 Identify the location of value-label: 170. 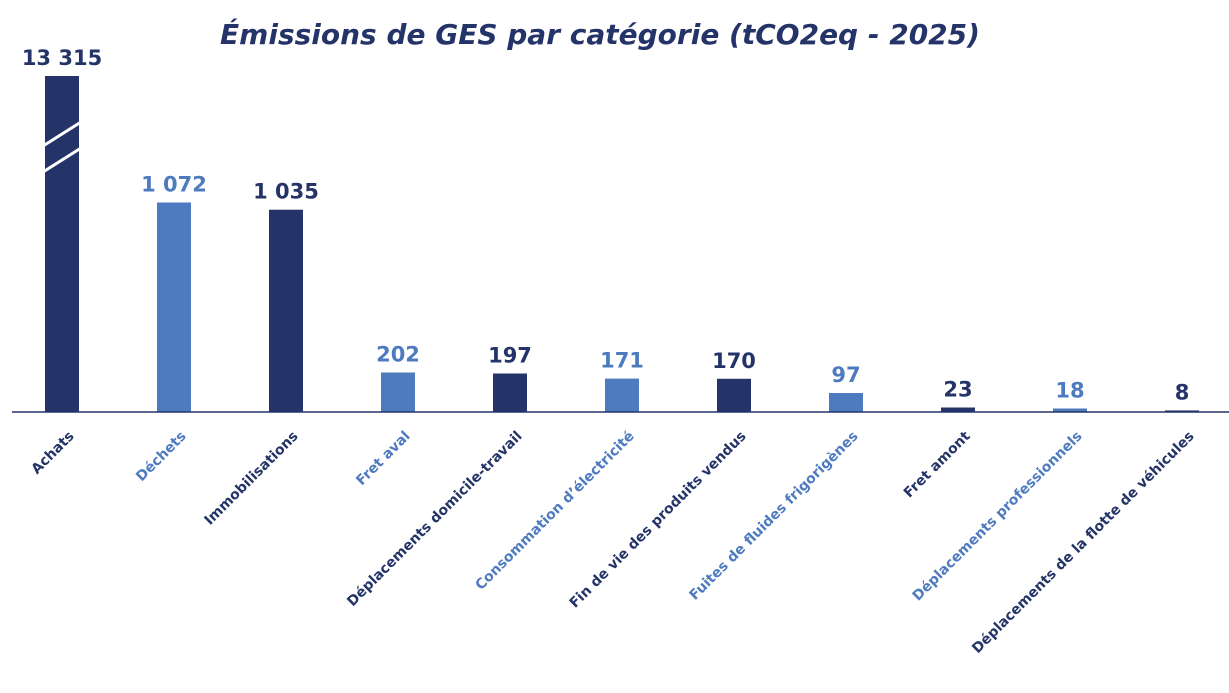
(734, 361).